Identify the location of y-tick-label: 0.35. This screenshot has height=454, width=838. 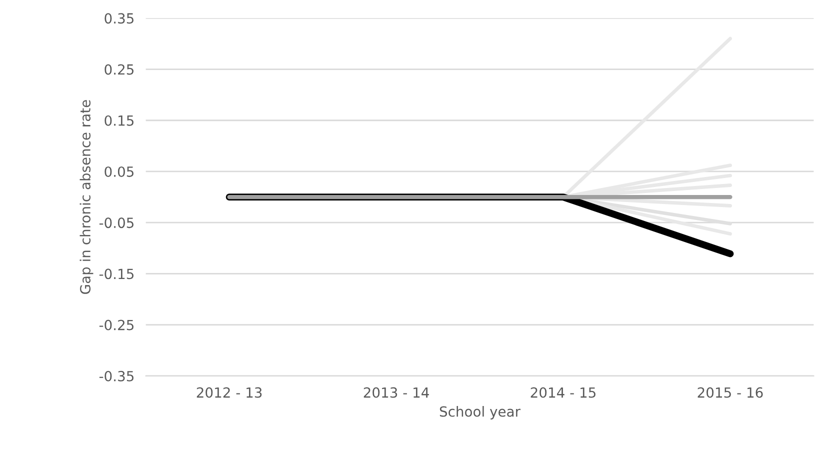
(119, 18).